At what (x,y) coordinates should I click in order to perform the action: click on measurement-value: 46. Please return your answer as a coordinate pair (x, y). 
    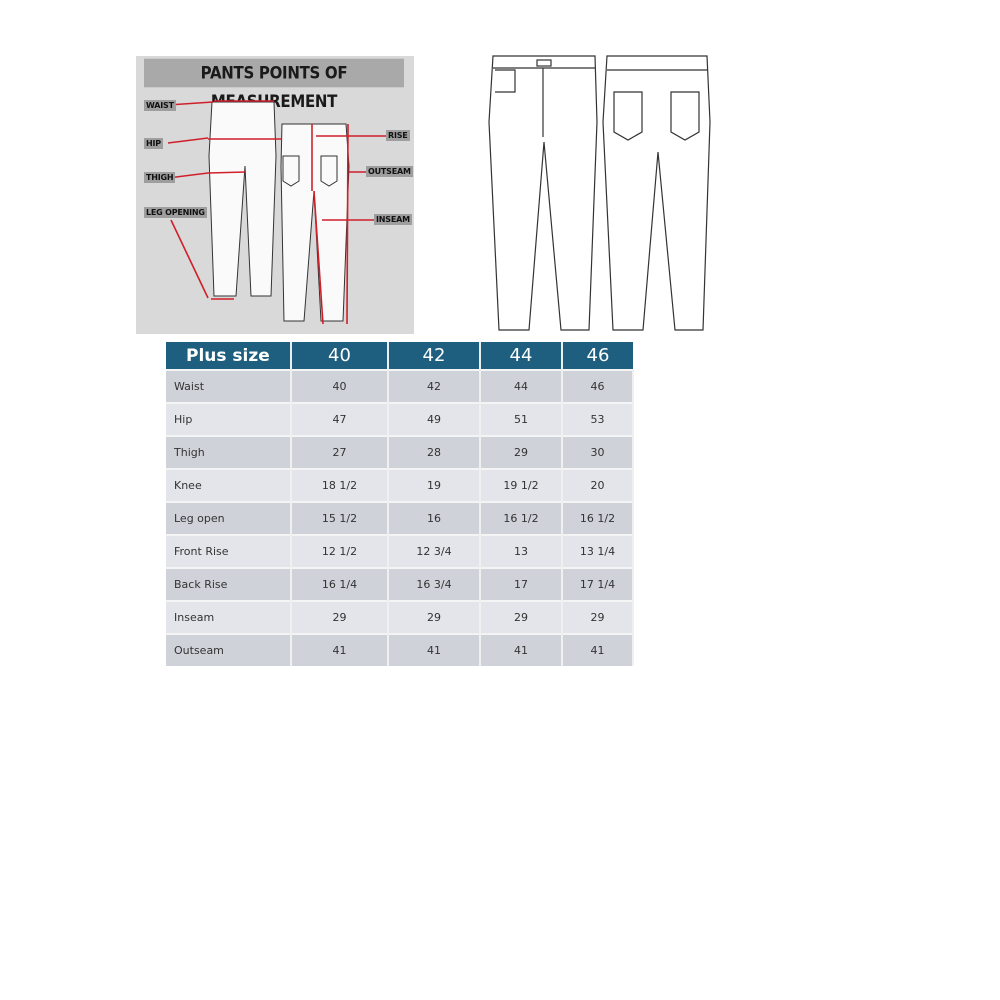
    Looking at the image, I should click on (598, 386).